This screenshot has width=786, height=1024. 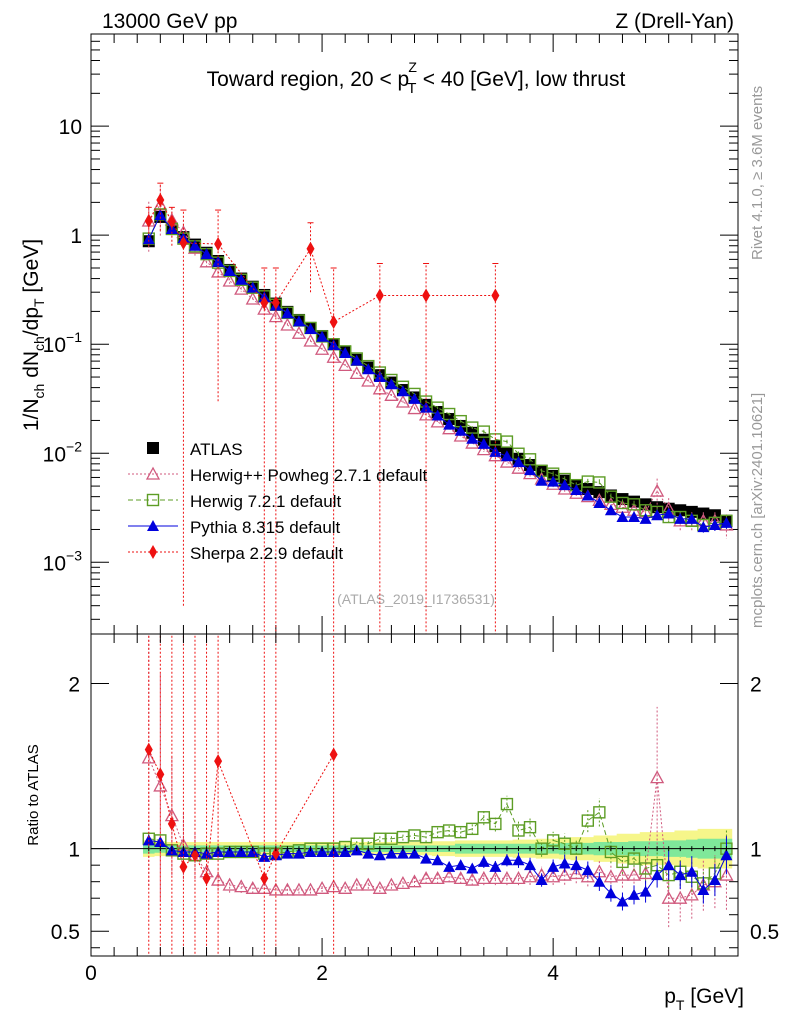 I want to click on ratio-series-herwig7, so click(x=437, y=846).